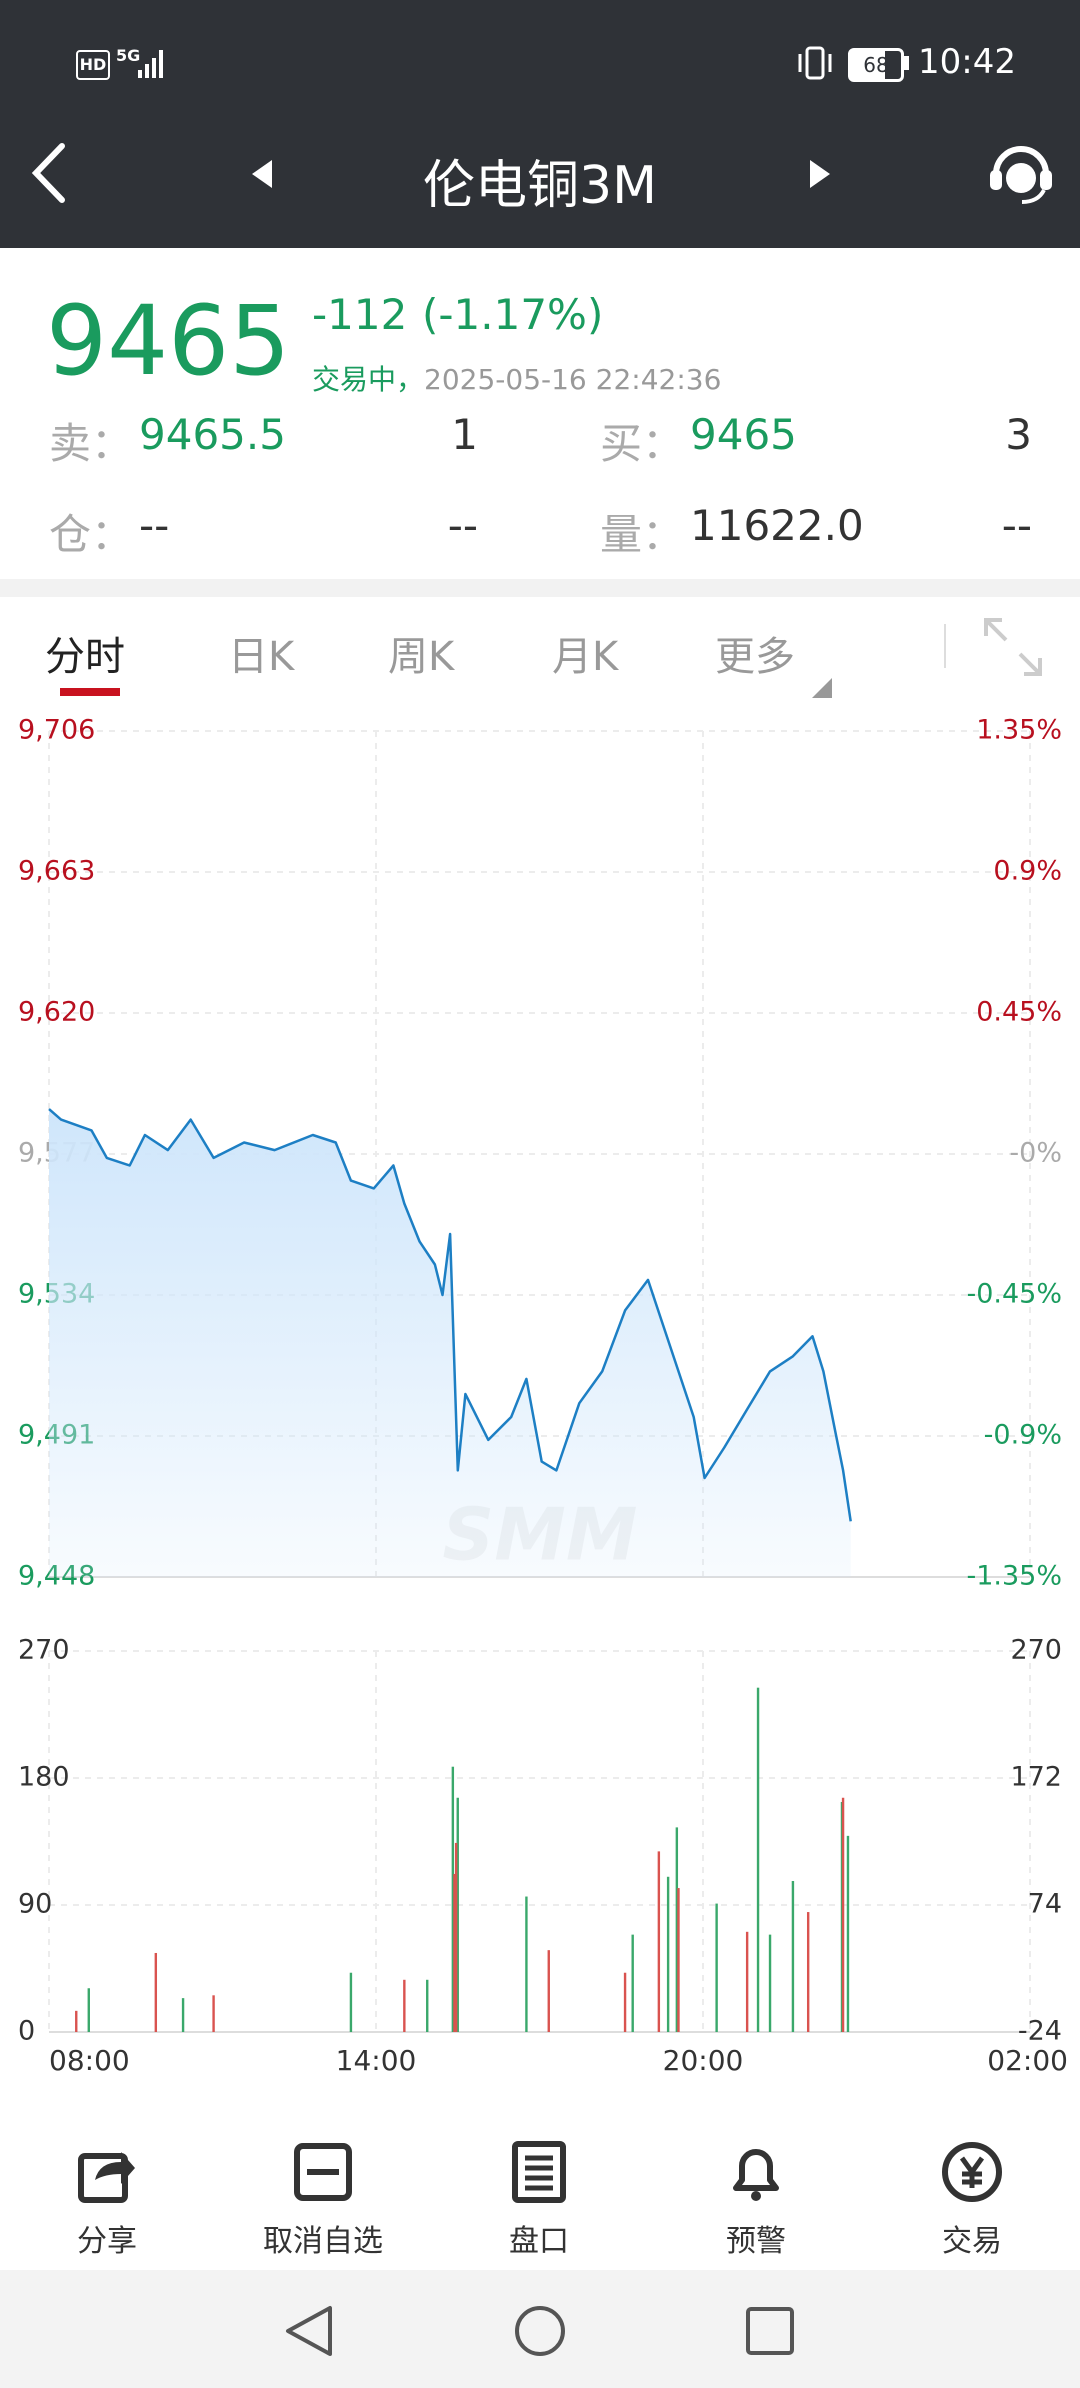  I want to click on y-tick-label: 180, so click(44, 1777).